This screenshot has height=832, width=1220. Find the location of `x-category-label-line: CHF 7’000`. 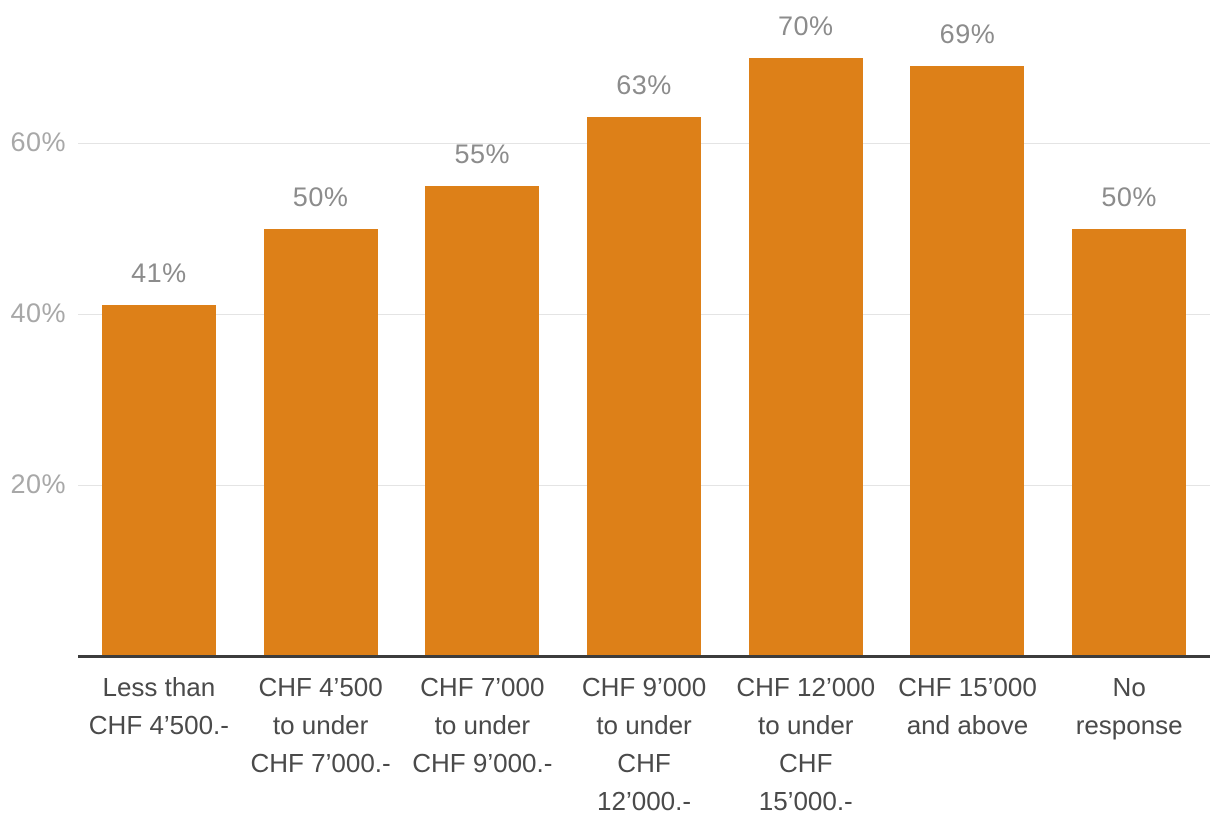

x-category-label-line: CHF 7’000 is located at coordinates (482, 687).